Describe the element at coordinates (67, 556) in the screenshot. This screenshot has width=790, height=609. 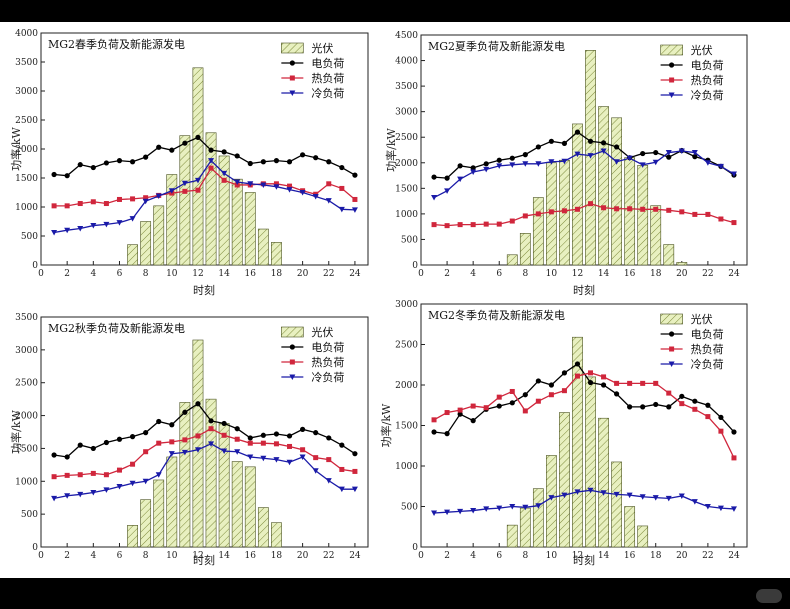
I see `x-tick-label: 2` at that location.